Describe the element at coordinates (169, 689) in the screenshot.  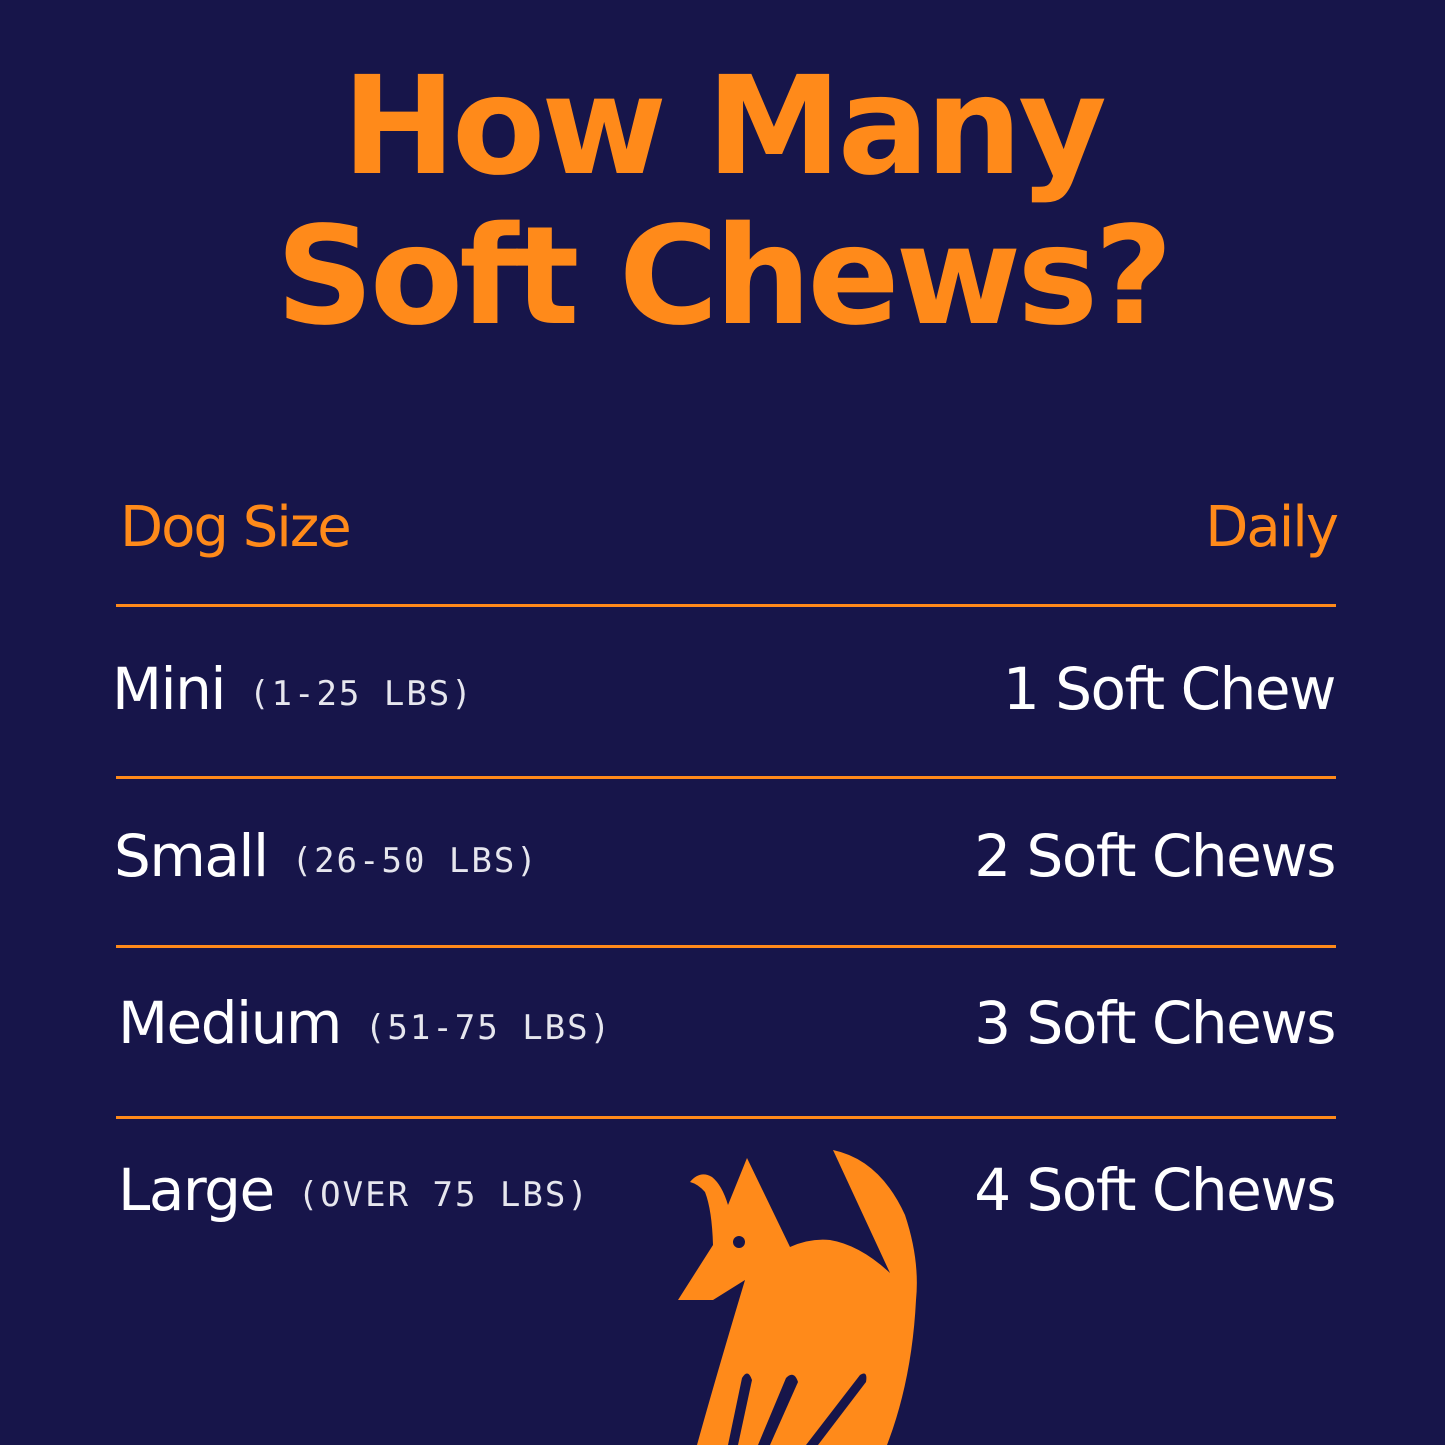
I see `size-label: Mini` at that location.